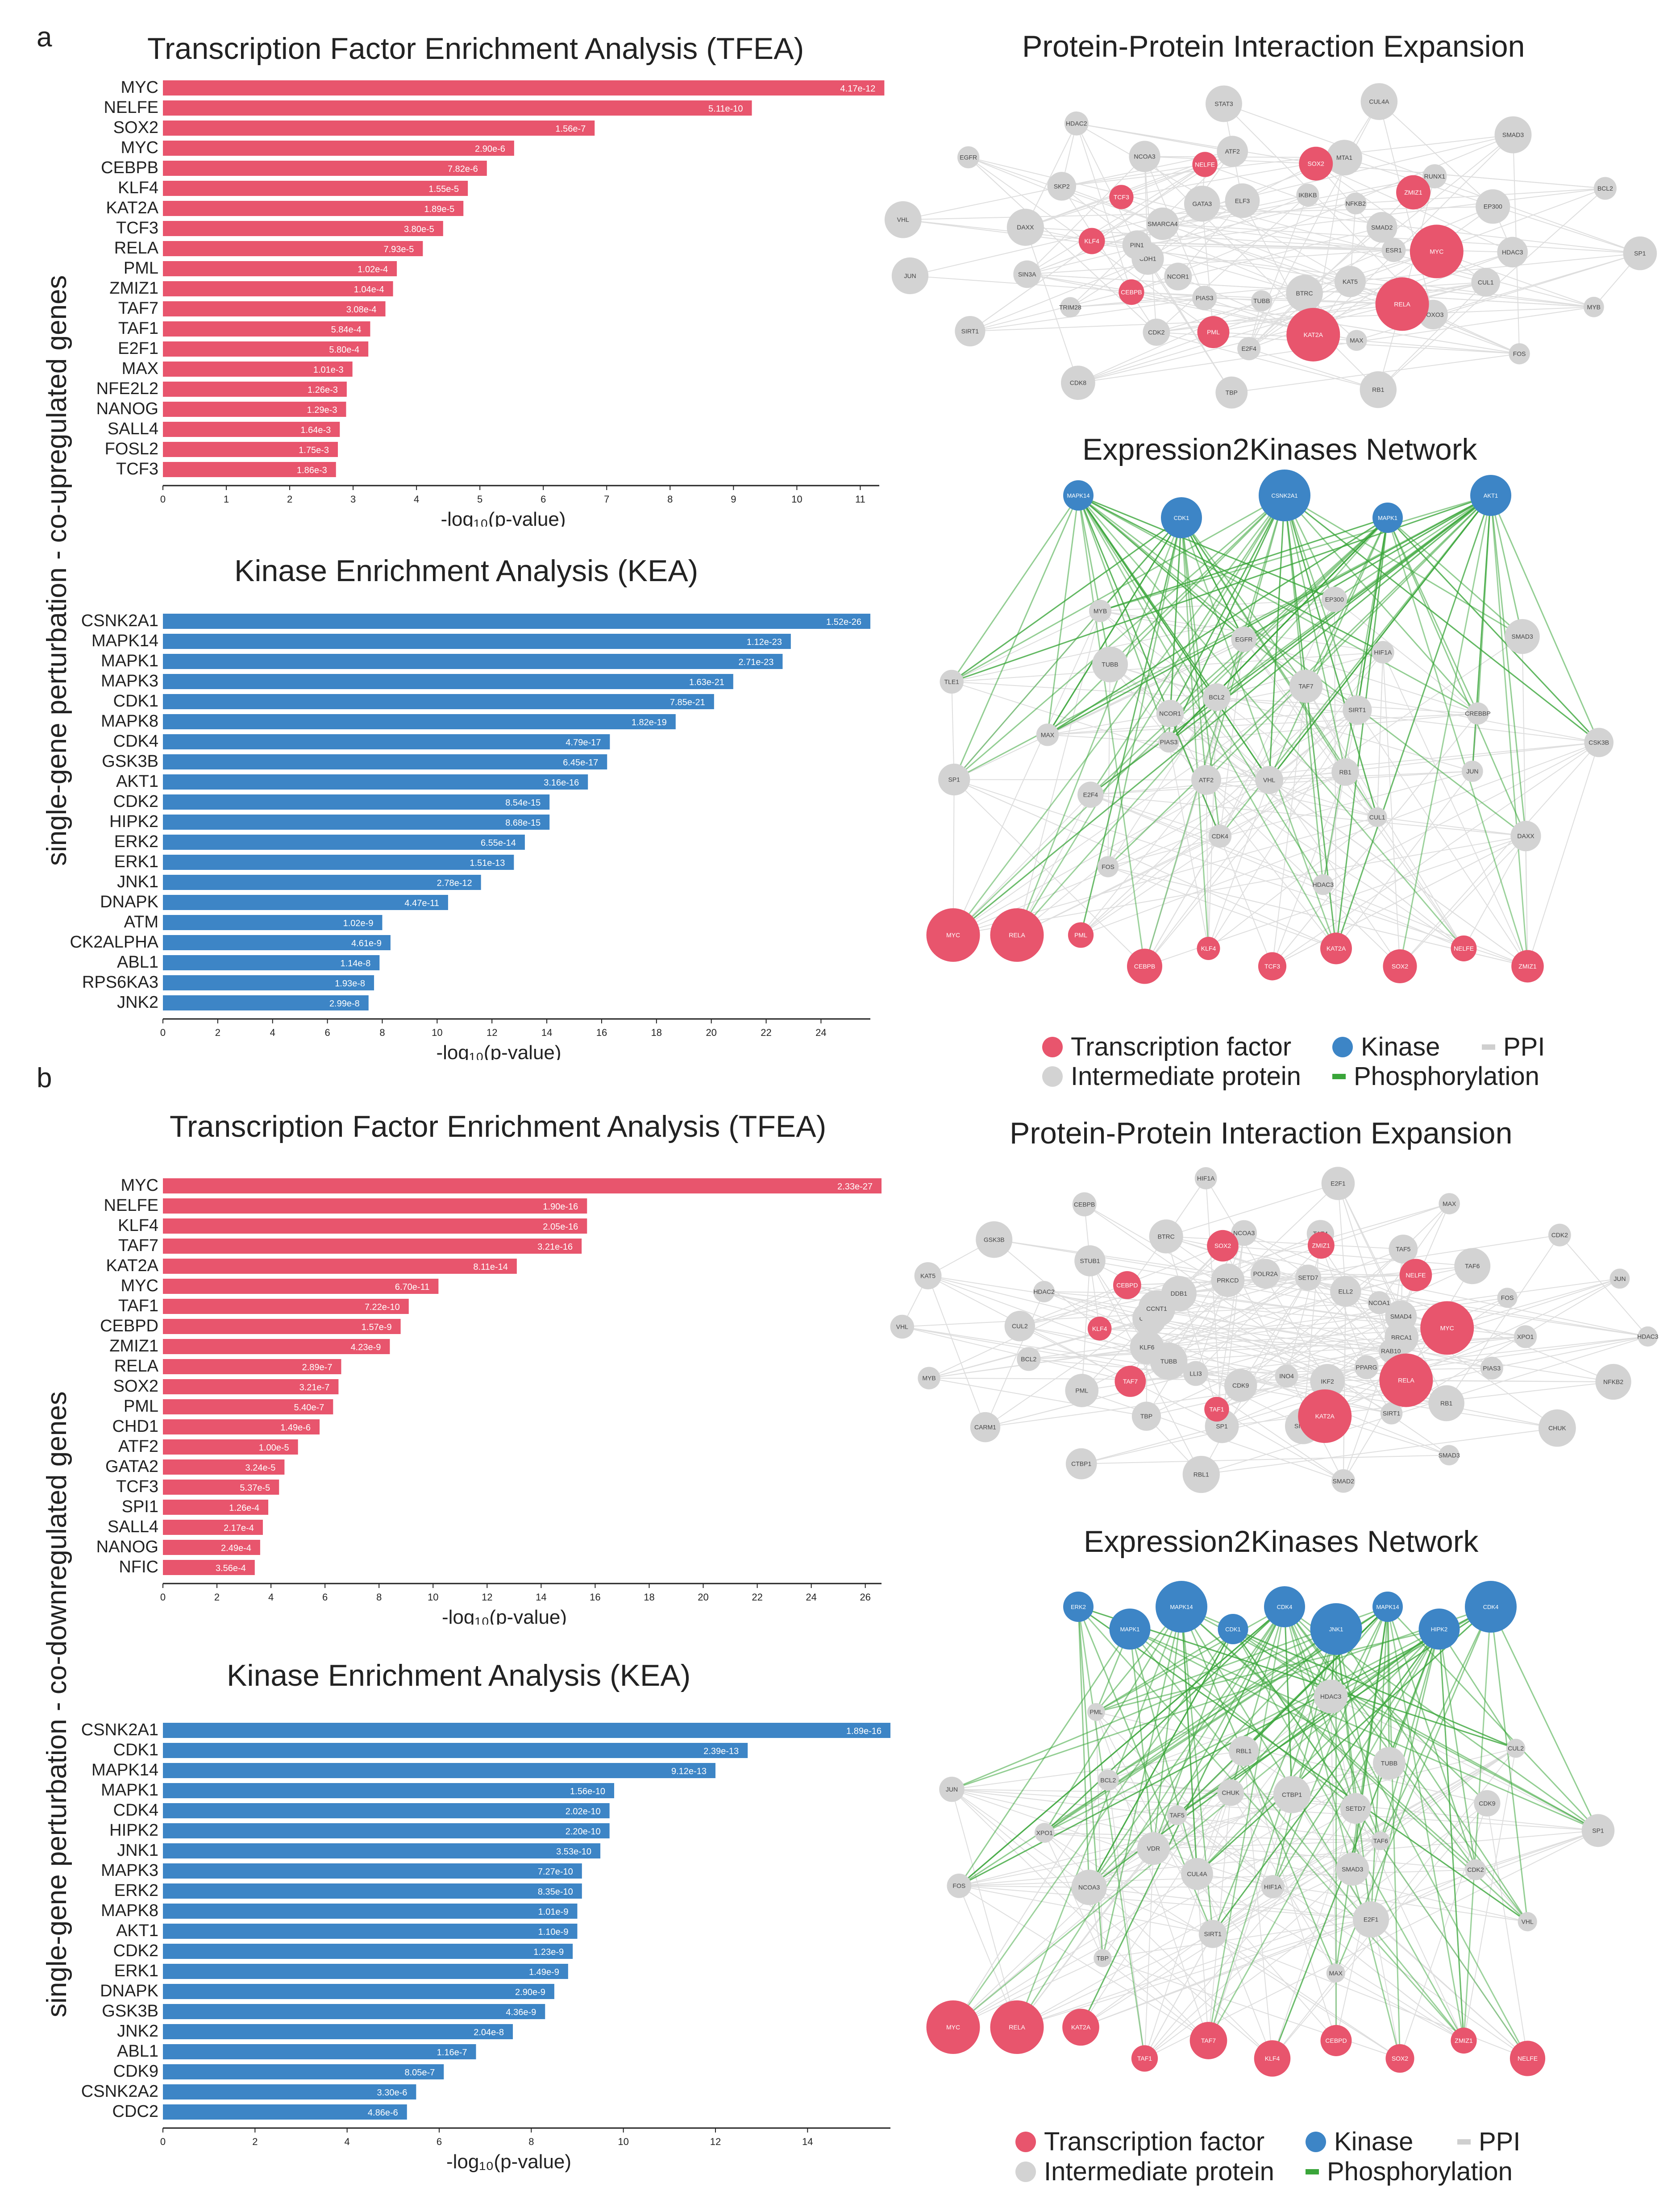 The width and height of the screenshot is (1680, 2195). I want to click on category-label: JNK1, so click(137, 882).